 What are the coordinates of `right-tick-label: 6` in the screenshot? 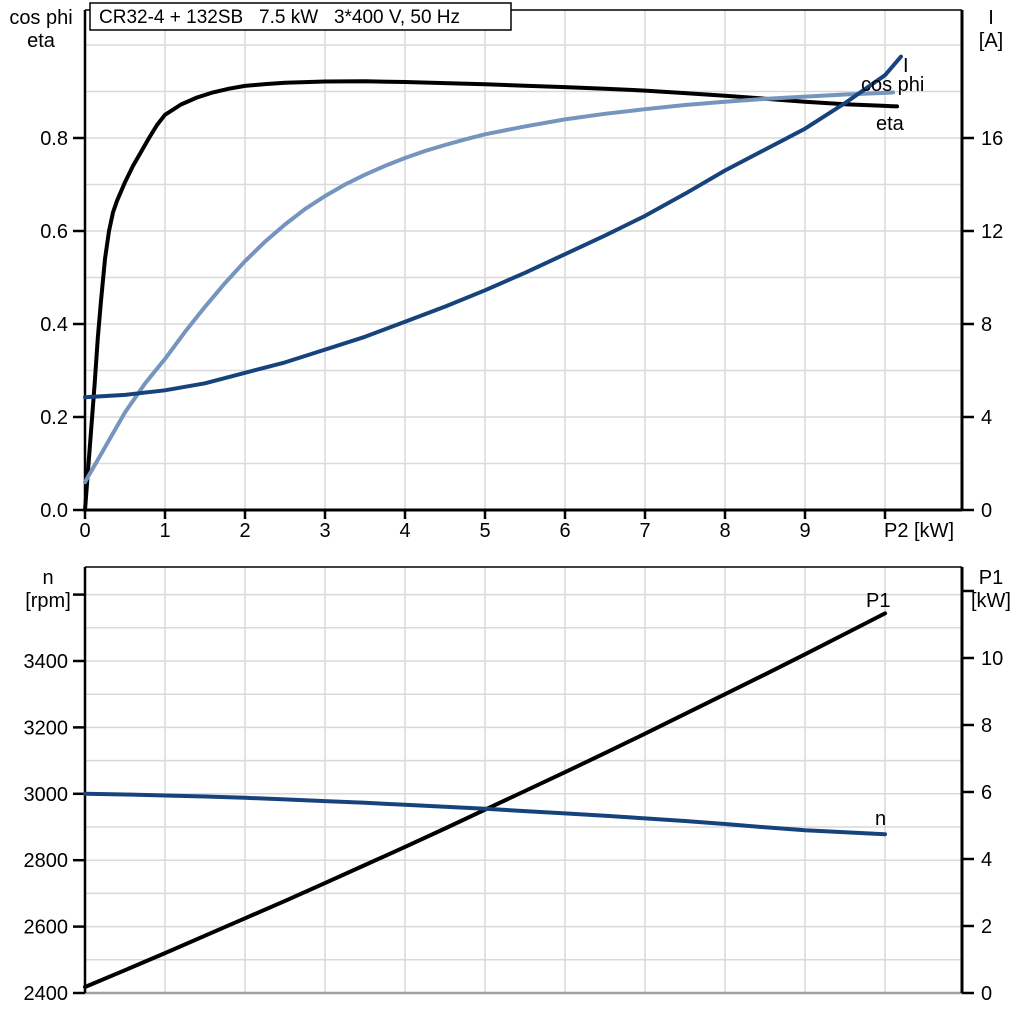 It's located at (986, 793).